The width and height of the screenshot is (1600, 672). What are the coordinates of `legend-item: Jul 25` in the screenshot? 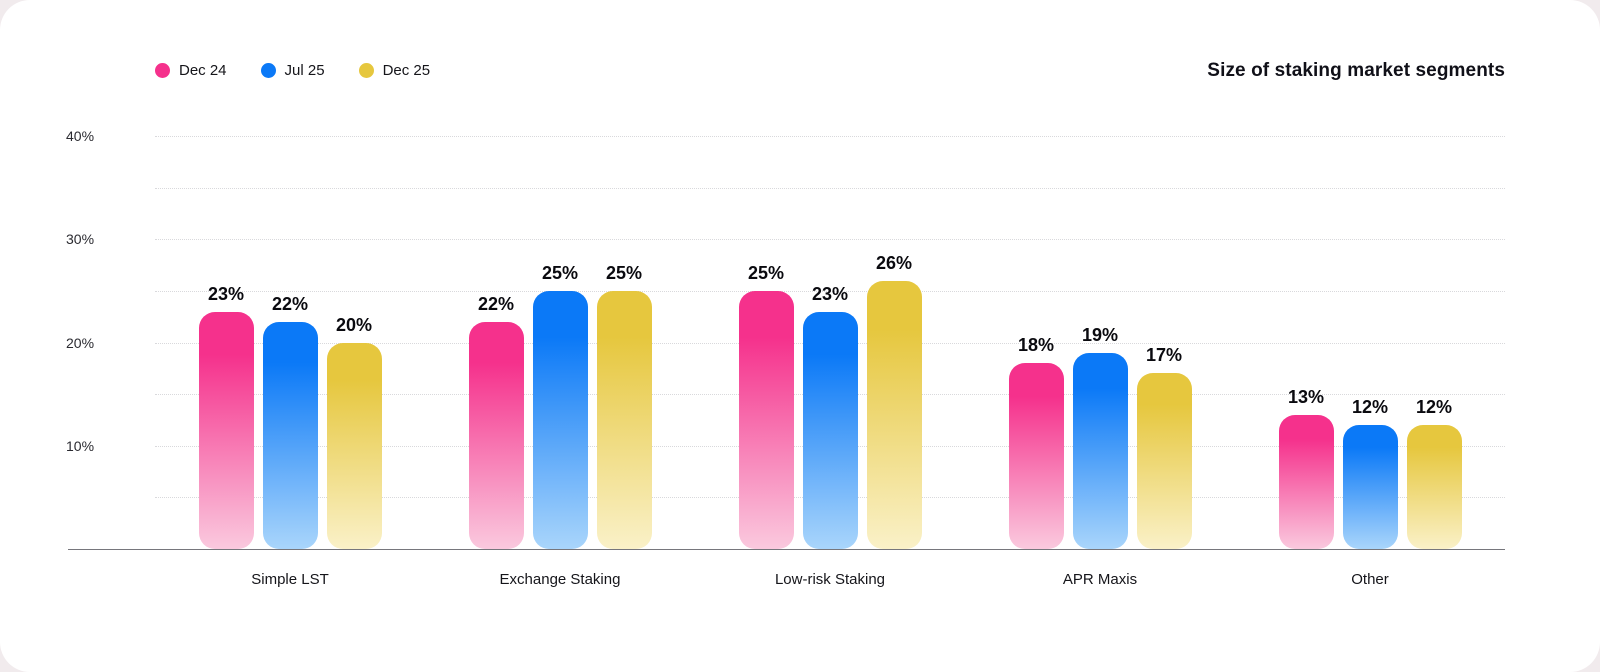 It's located at (292, 70).